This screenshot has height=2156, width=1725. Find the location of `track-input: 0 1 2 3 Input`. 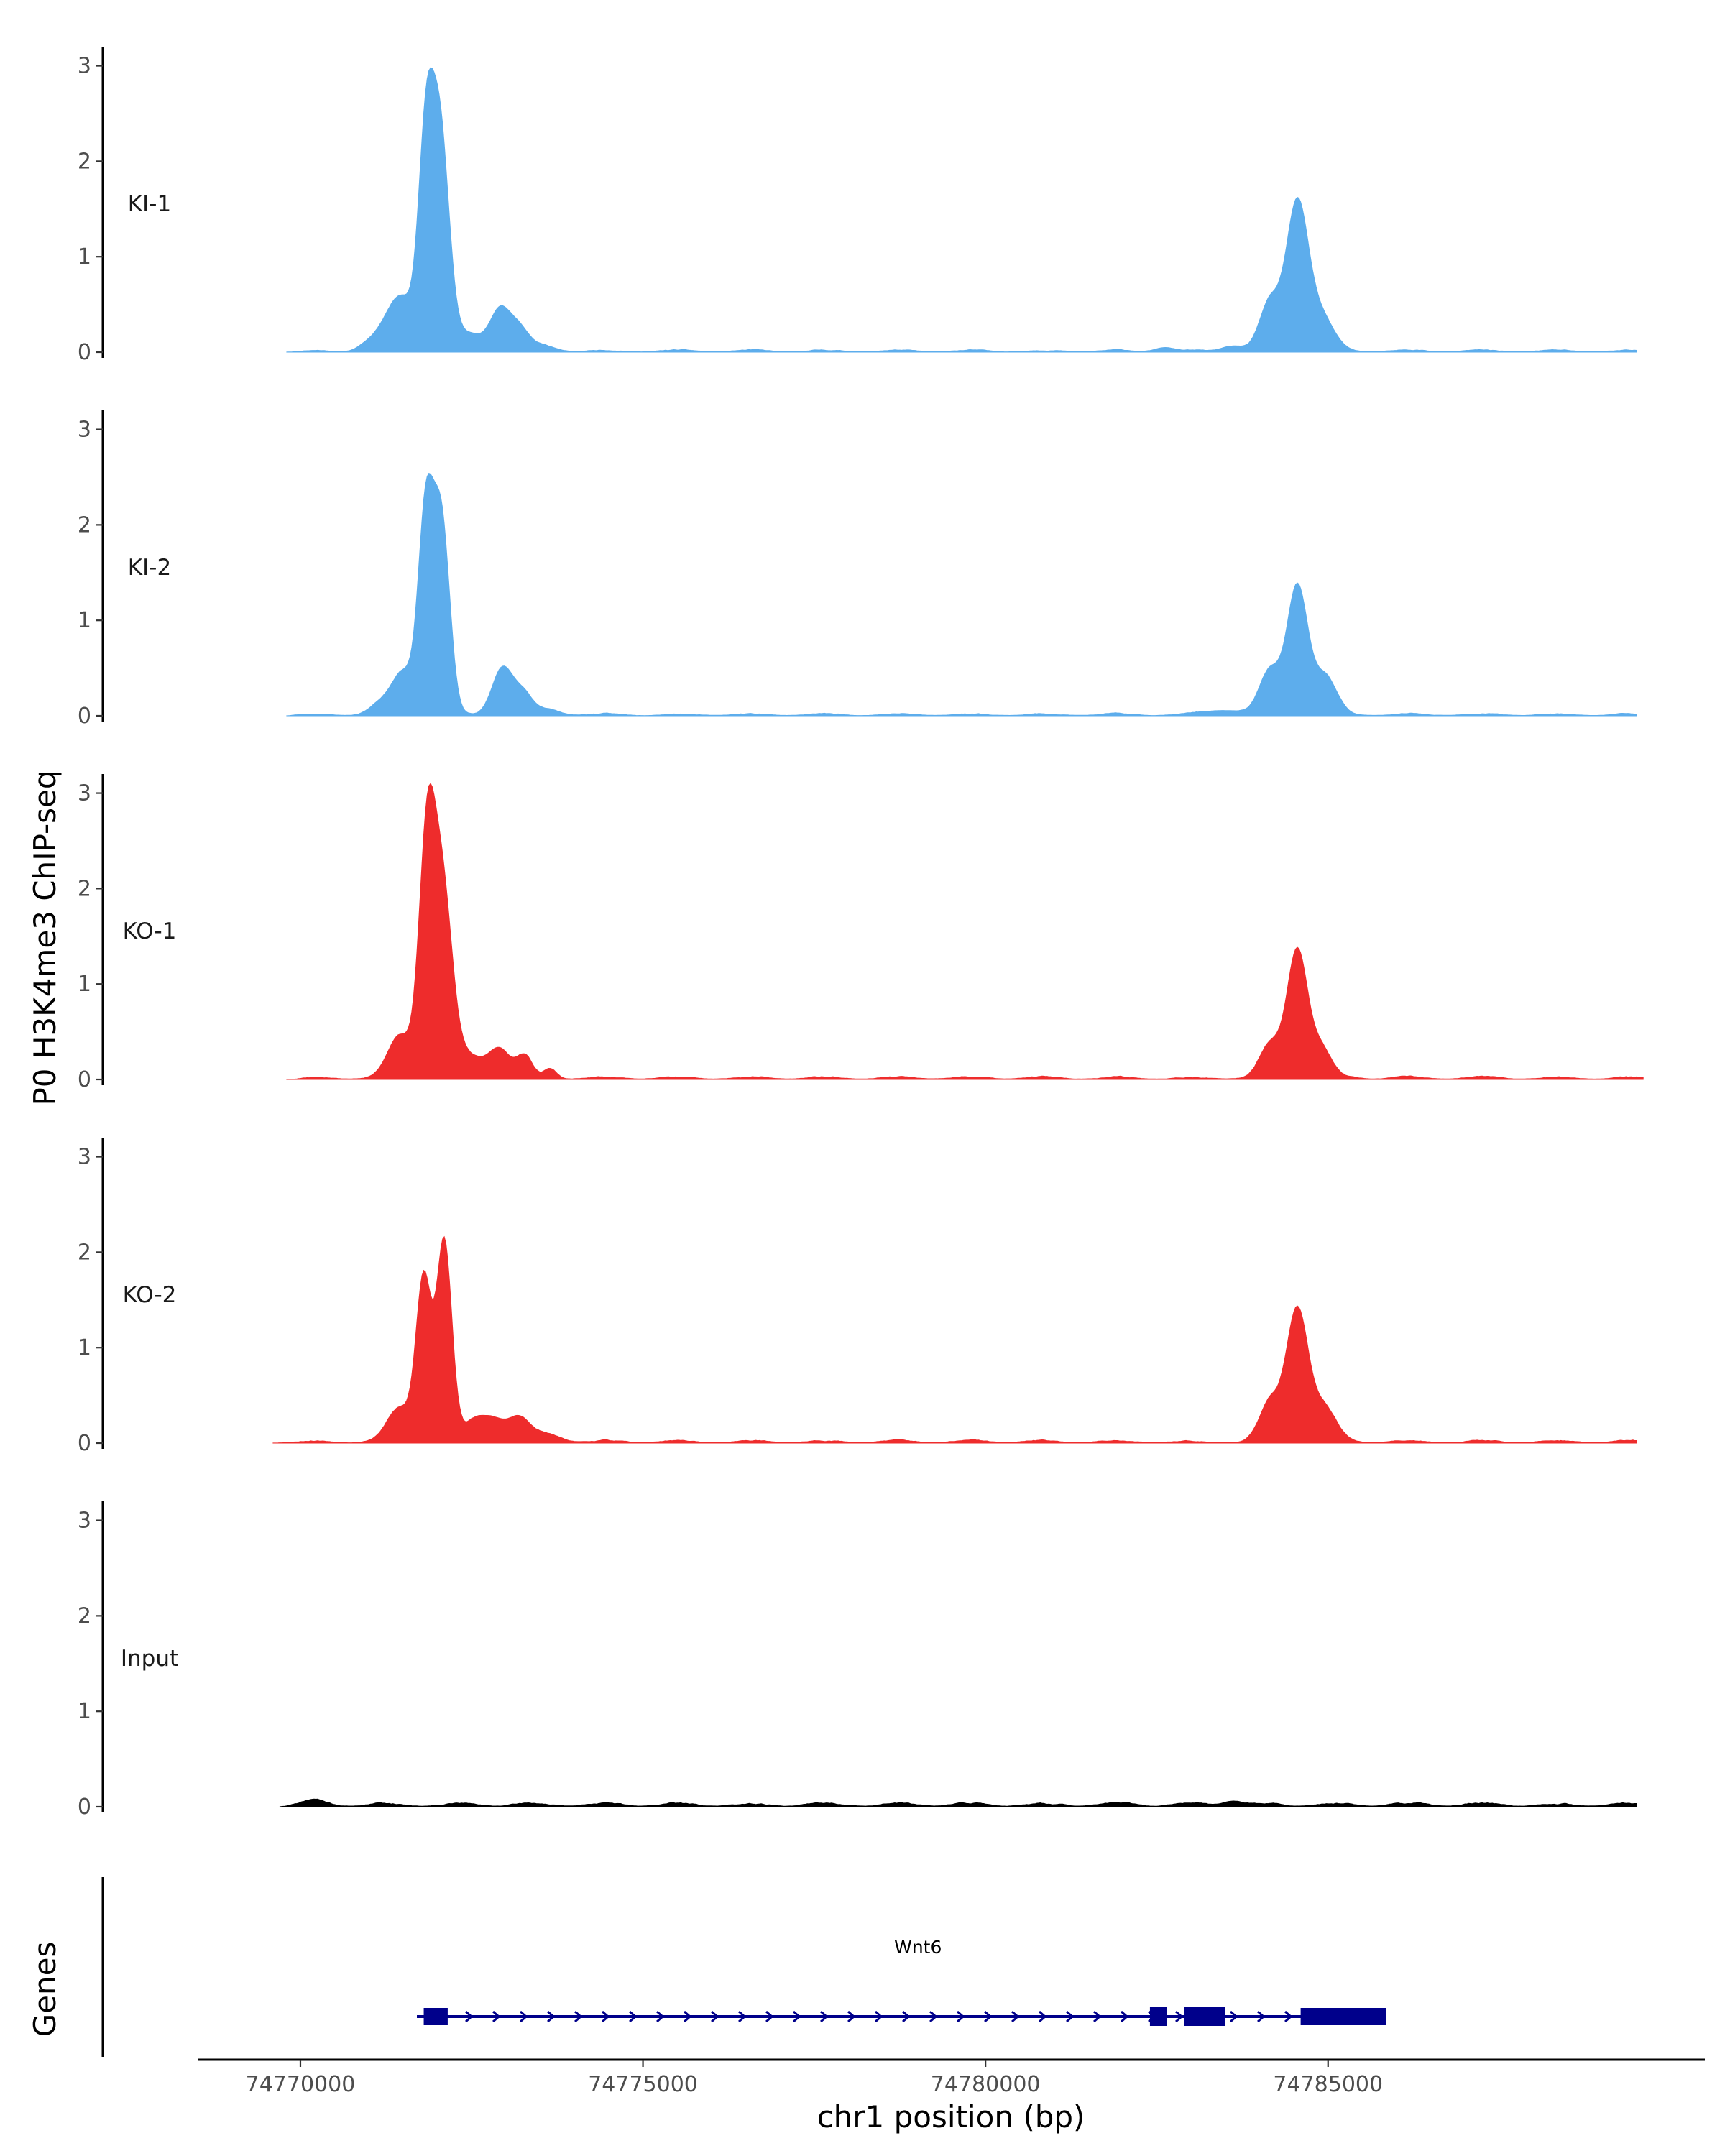

track-input: 0 1 2 3 Input is located at coordinates (857, 1660).